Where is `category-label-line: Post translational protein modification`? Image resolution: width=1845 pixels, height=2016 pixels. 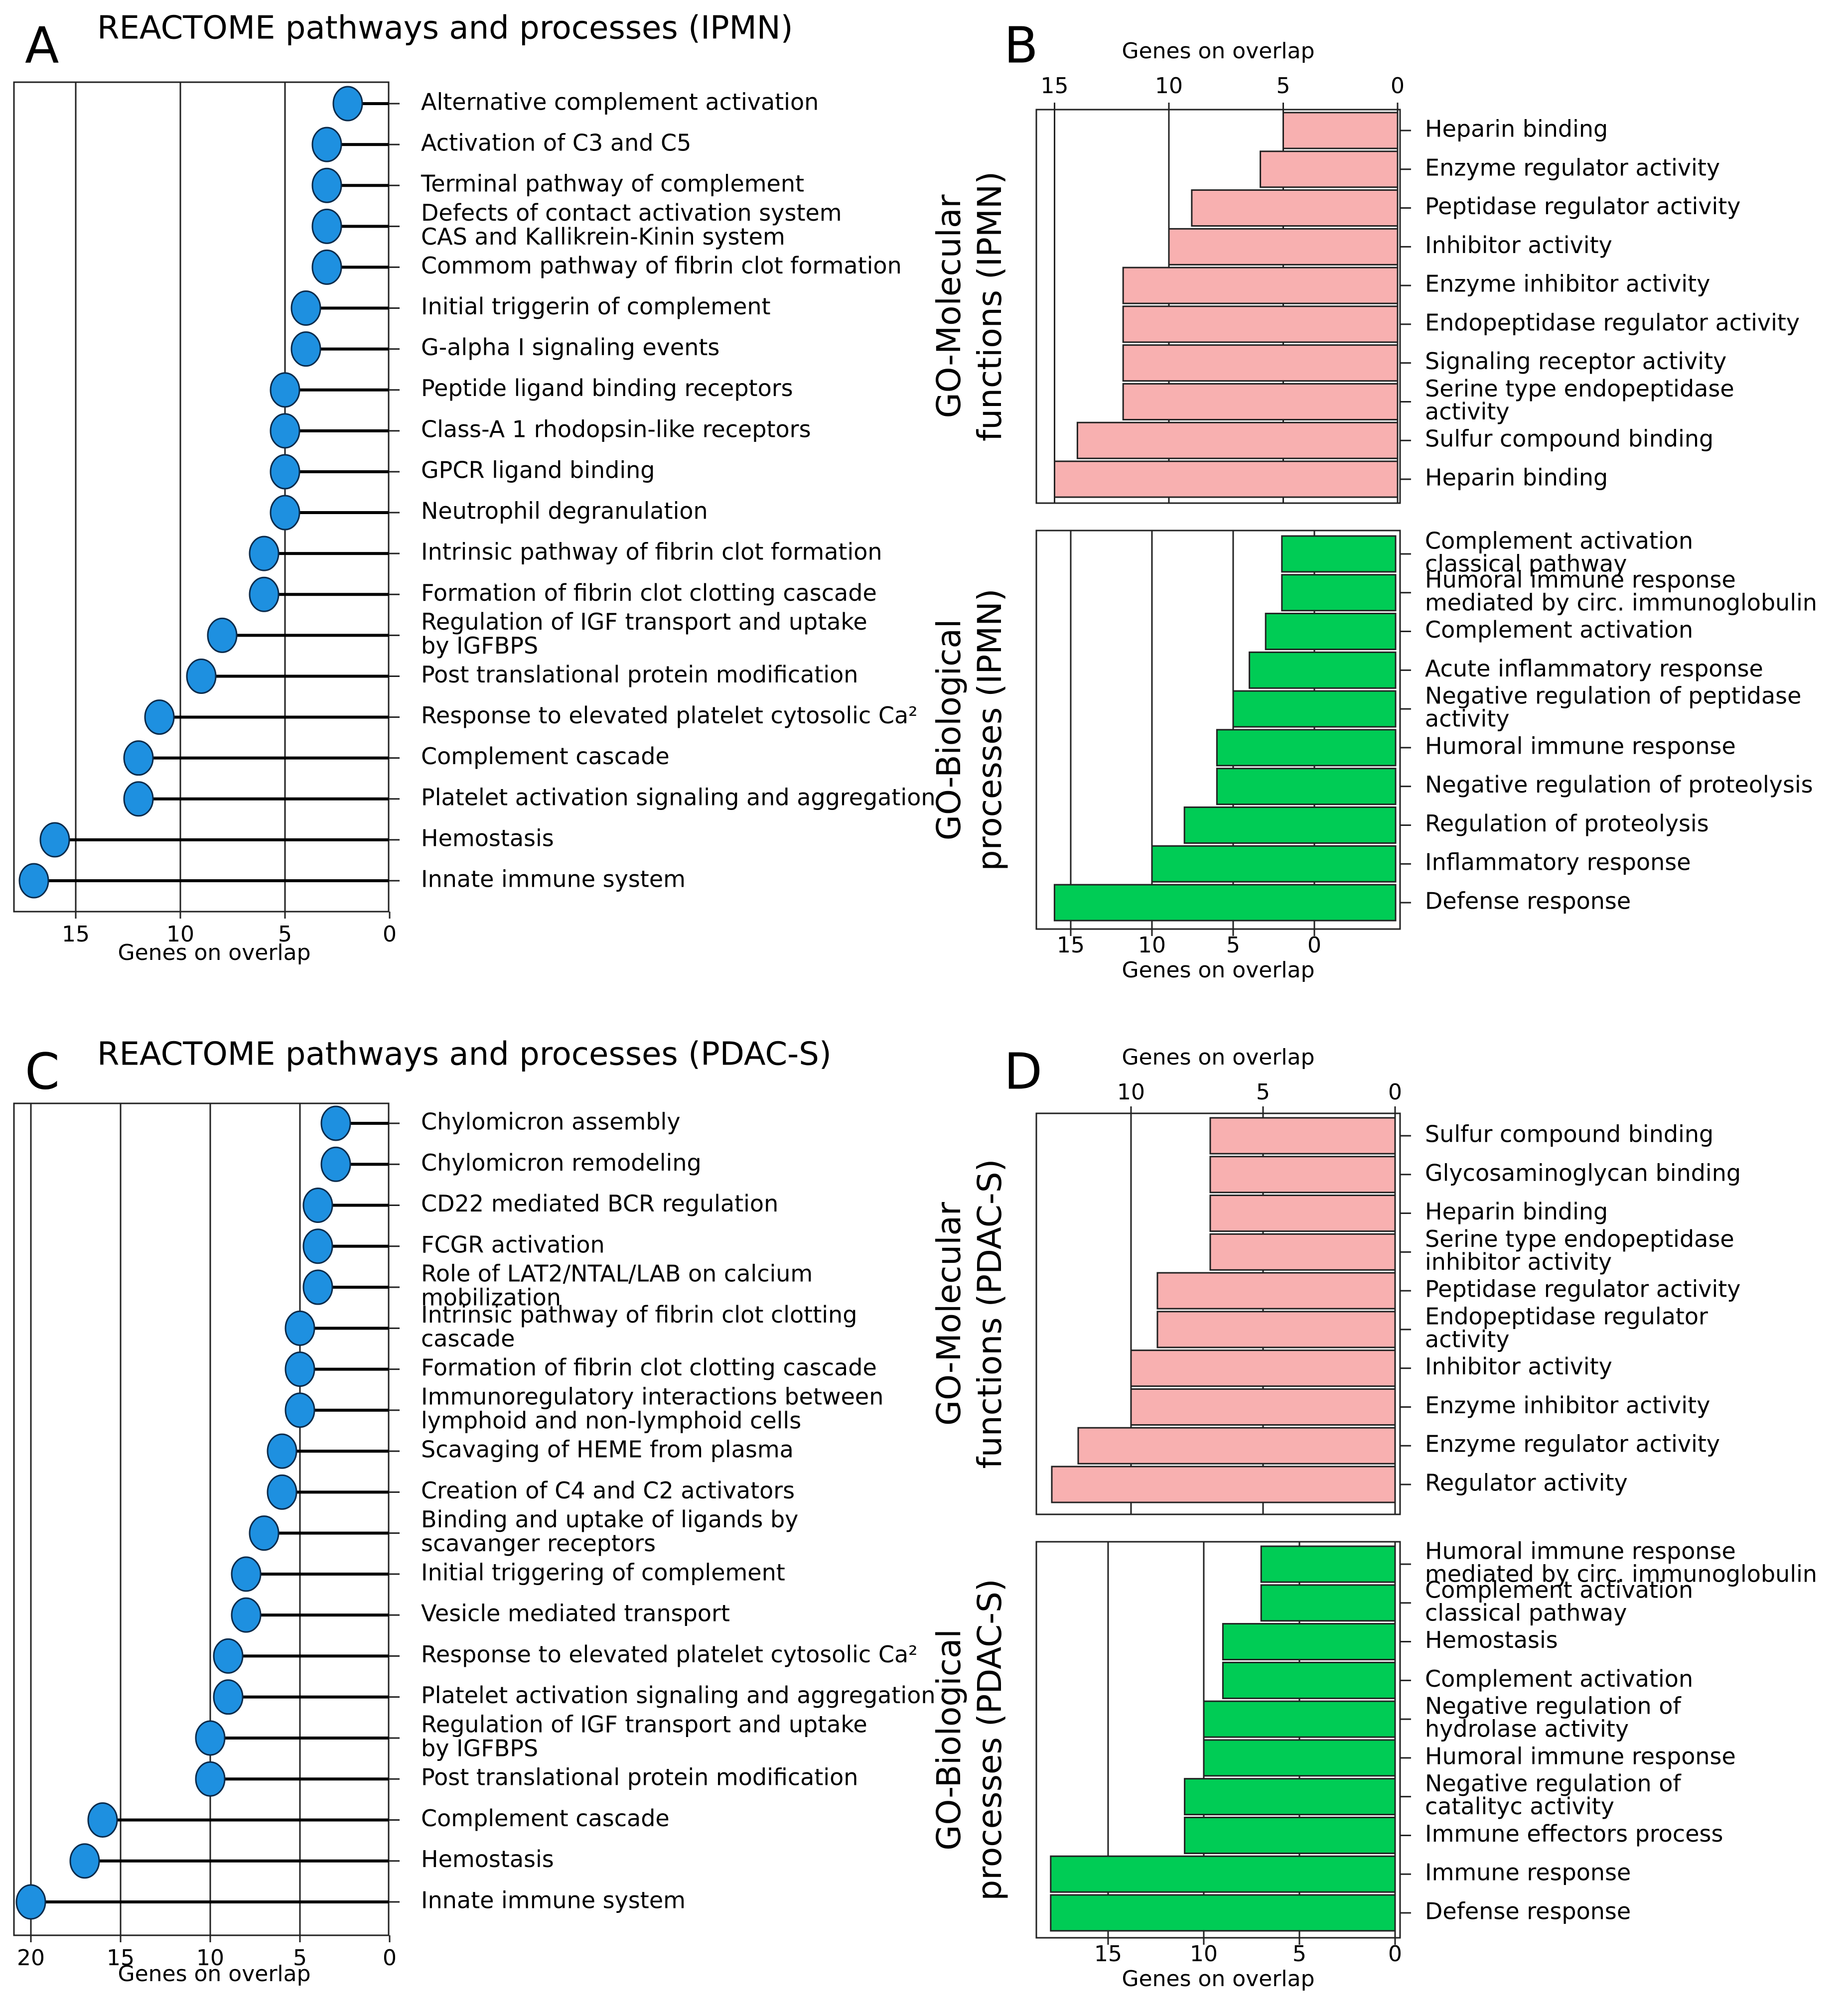
category-label-line: Post translational protein modification is located at coordinates (640, 1777).